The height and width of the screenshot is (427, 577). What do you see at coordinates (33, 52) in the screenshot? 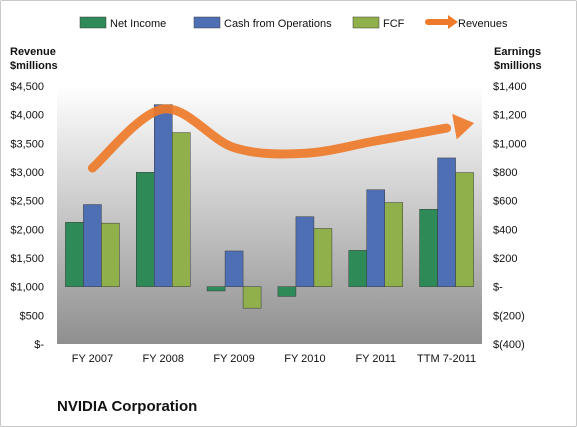
I see `left-axis-title-line1: Revenue` at bounding box center [33, 52].